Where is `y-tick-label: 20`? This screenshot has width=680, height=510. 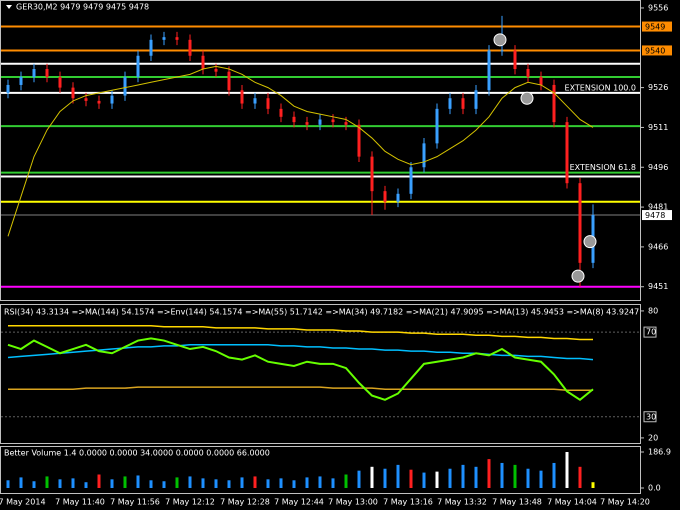 y-tick-label: 20 is located at coordinates (653, 437).